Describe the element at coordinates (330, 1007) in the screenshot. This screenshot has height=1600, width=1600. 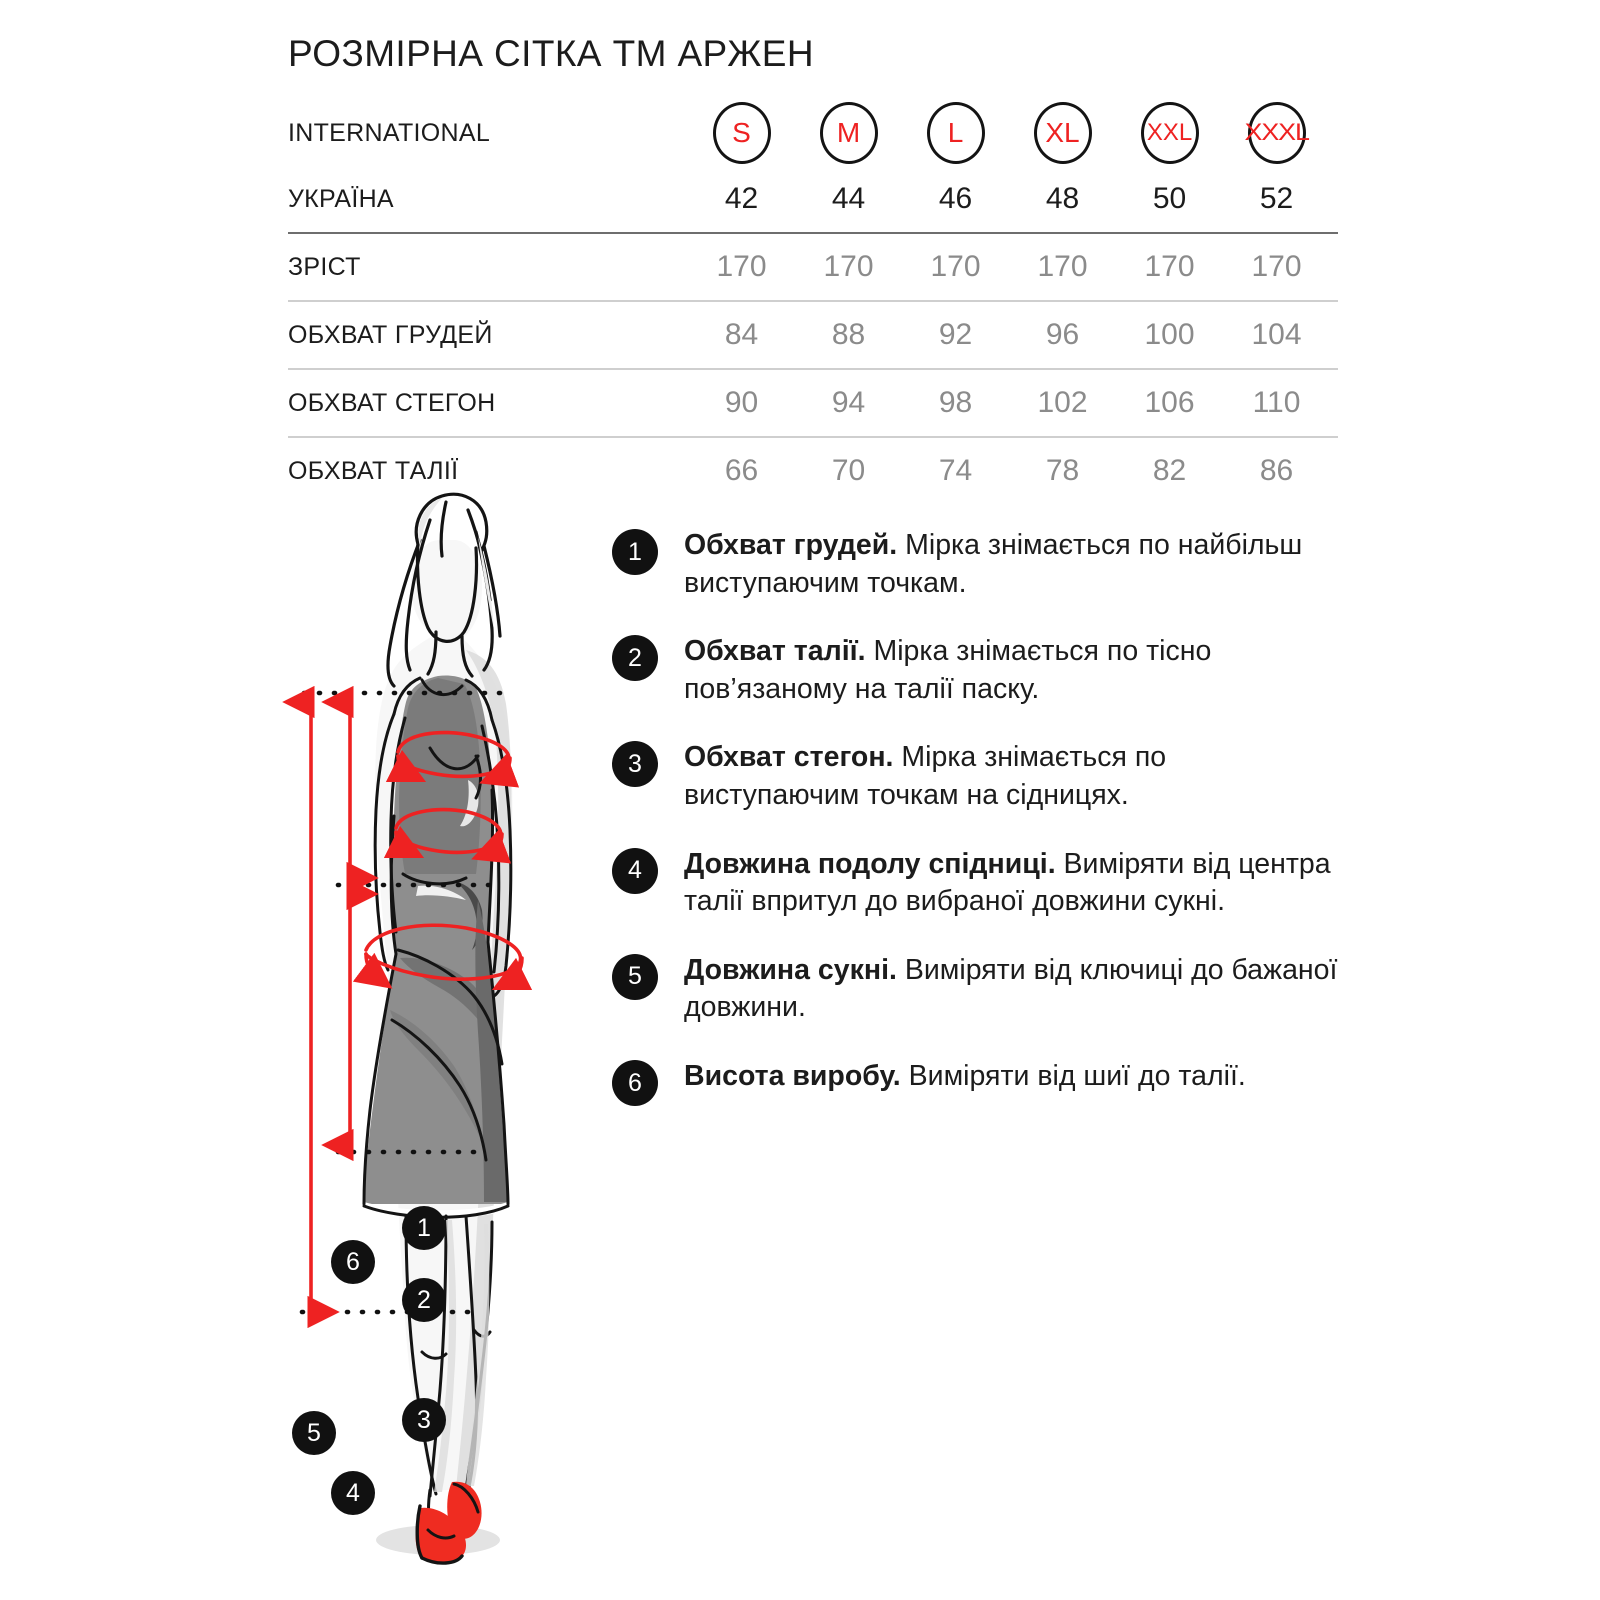
I see `vertical-measure-arrows` at that location.